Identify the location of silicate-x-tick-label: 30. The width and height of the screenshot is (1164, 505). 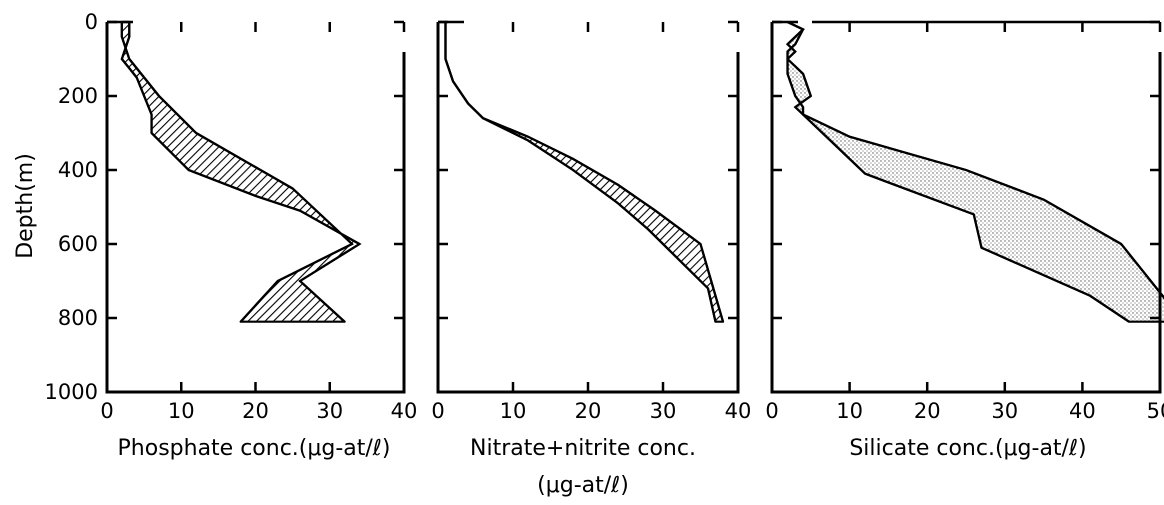
(1004, 411).